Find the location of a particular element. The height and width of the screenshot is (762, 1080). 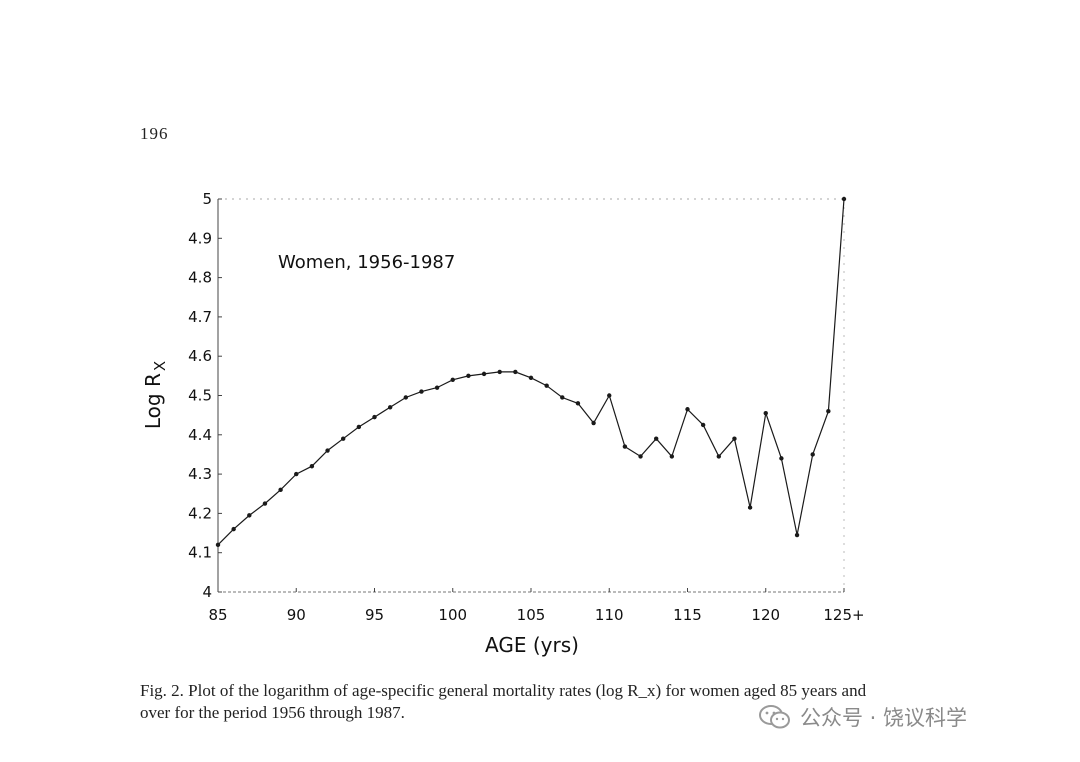

x-tick-label: 115 is located at coordinates (687, 615).